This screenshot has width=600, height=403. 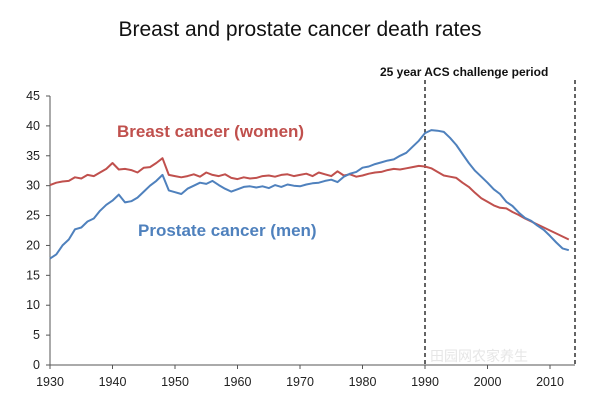 I want to click on x-tick-label: 1970, so click(x=300, y=382).